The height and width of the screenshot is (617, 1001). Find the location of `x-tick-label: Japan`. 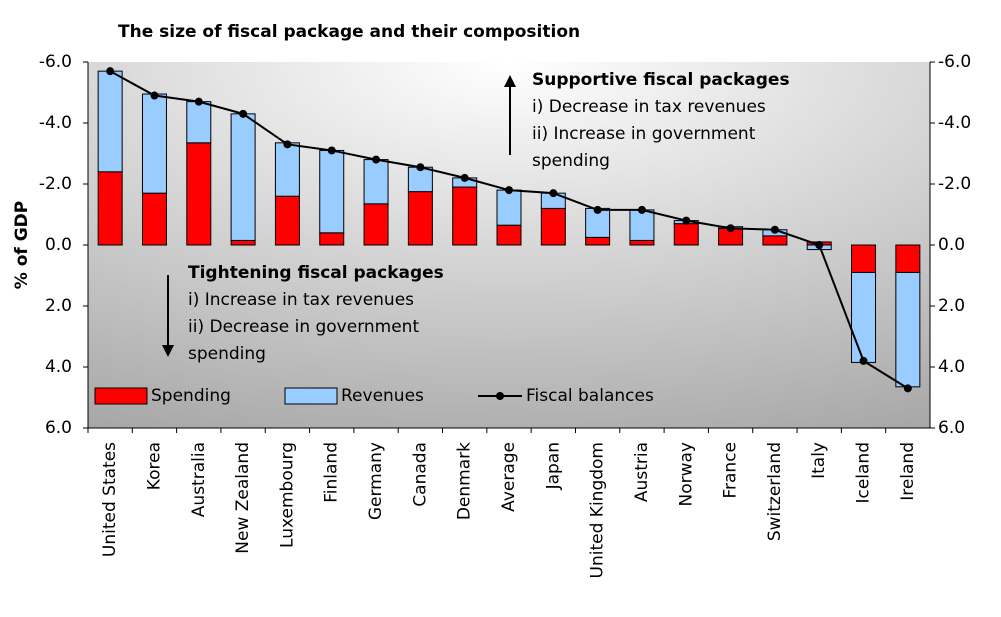

x-tick-label: Japan is located at coordinates (553, 466).